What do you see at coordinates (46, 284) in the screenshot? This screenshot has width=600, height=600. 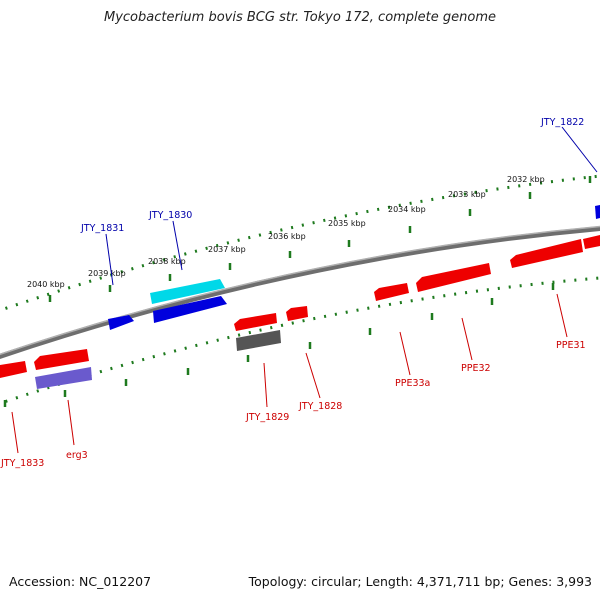 I see `scale-label-2040: 2040 kbp` at bounding box center [46, 284].